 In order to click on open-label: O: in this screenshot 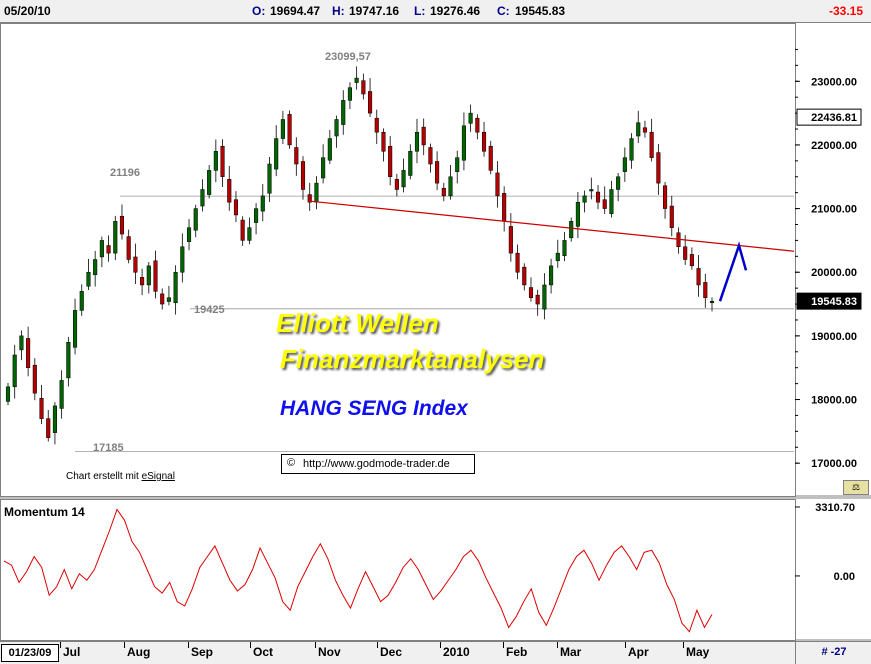, I will do `click(259, 11)`.